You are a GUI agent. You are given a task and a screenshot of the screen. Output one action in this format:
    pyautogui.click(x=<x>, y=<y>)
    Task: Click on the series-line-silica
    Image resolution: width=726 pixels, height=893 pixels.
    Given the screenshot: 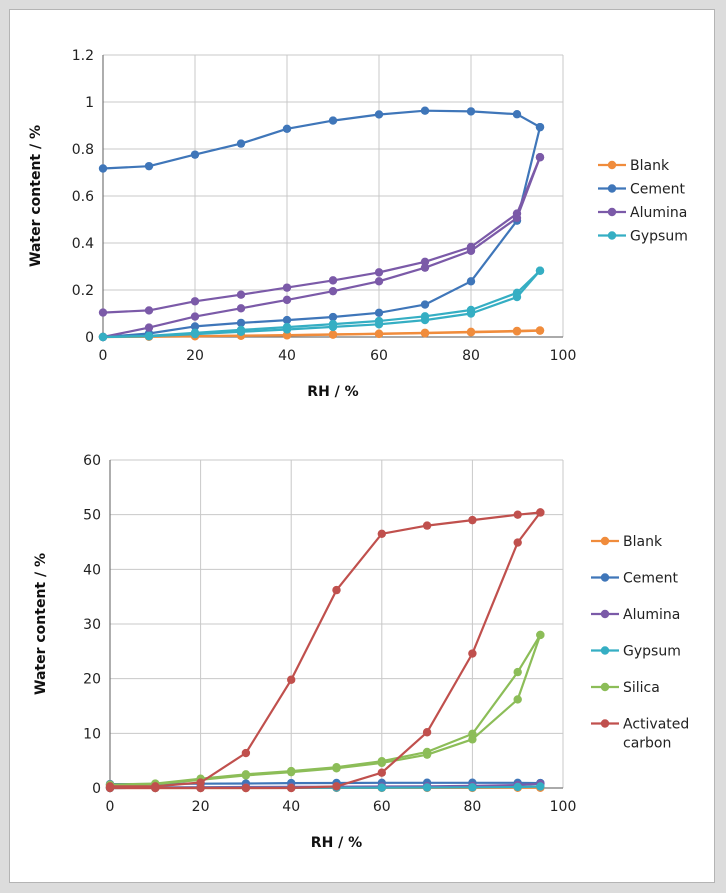 What is the action you would take?
    pyautogui.click(x=325, y=710)
    